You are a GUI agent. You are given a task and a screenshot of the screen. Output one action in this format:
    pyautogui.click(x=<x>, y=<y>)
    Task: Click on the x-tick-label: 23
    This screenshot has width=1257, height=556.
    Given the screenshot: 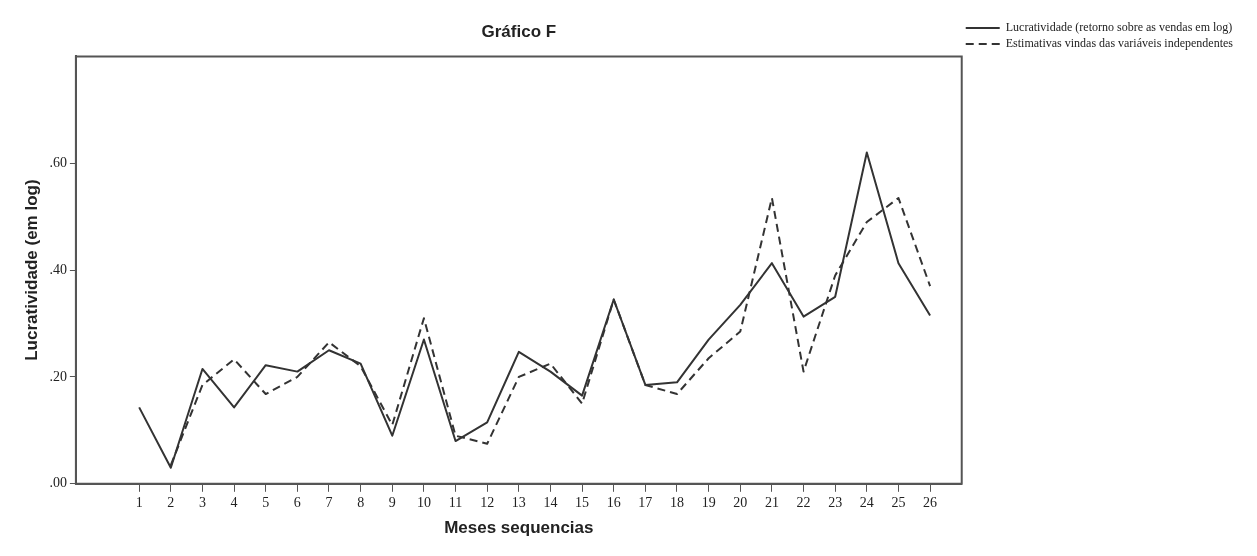 What is the action you would take?
    pyautogui.click(x=835, y=502)
    